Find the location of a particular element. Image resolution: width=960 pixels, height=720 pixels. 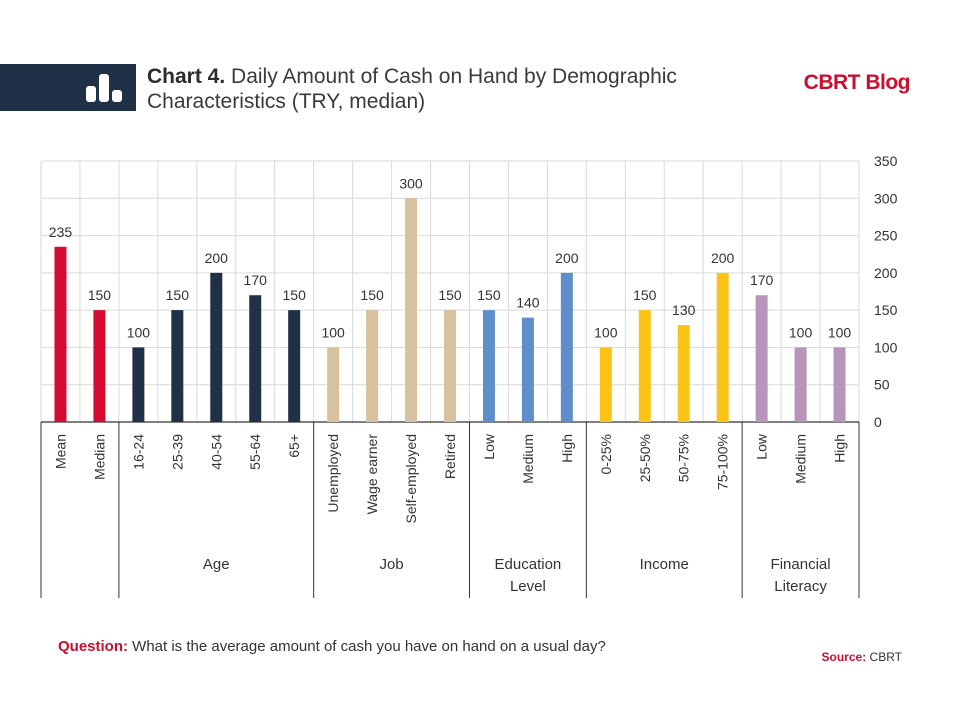

source-note: Source: CBRT is located at coordinates (841, 657).